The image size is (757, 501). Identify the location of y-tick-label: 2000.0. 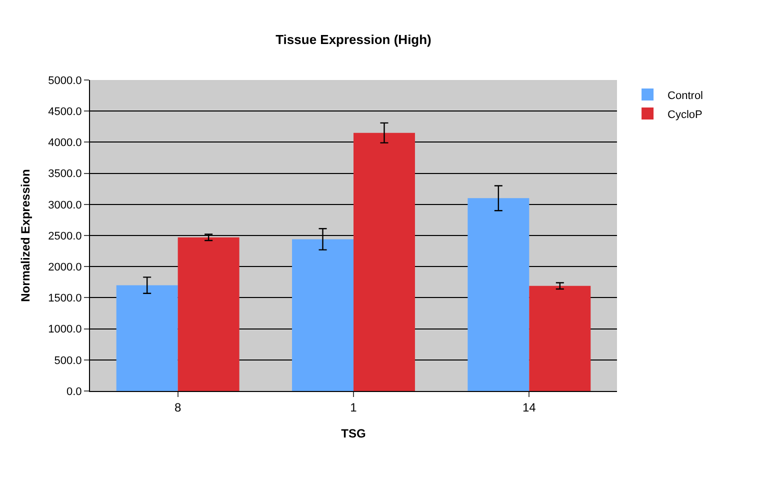
(65, 267).